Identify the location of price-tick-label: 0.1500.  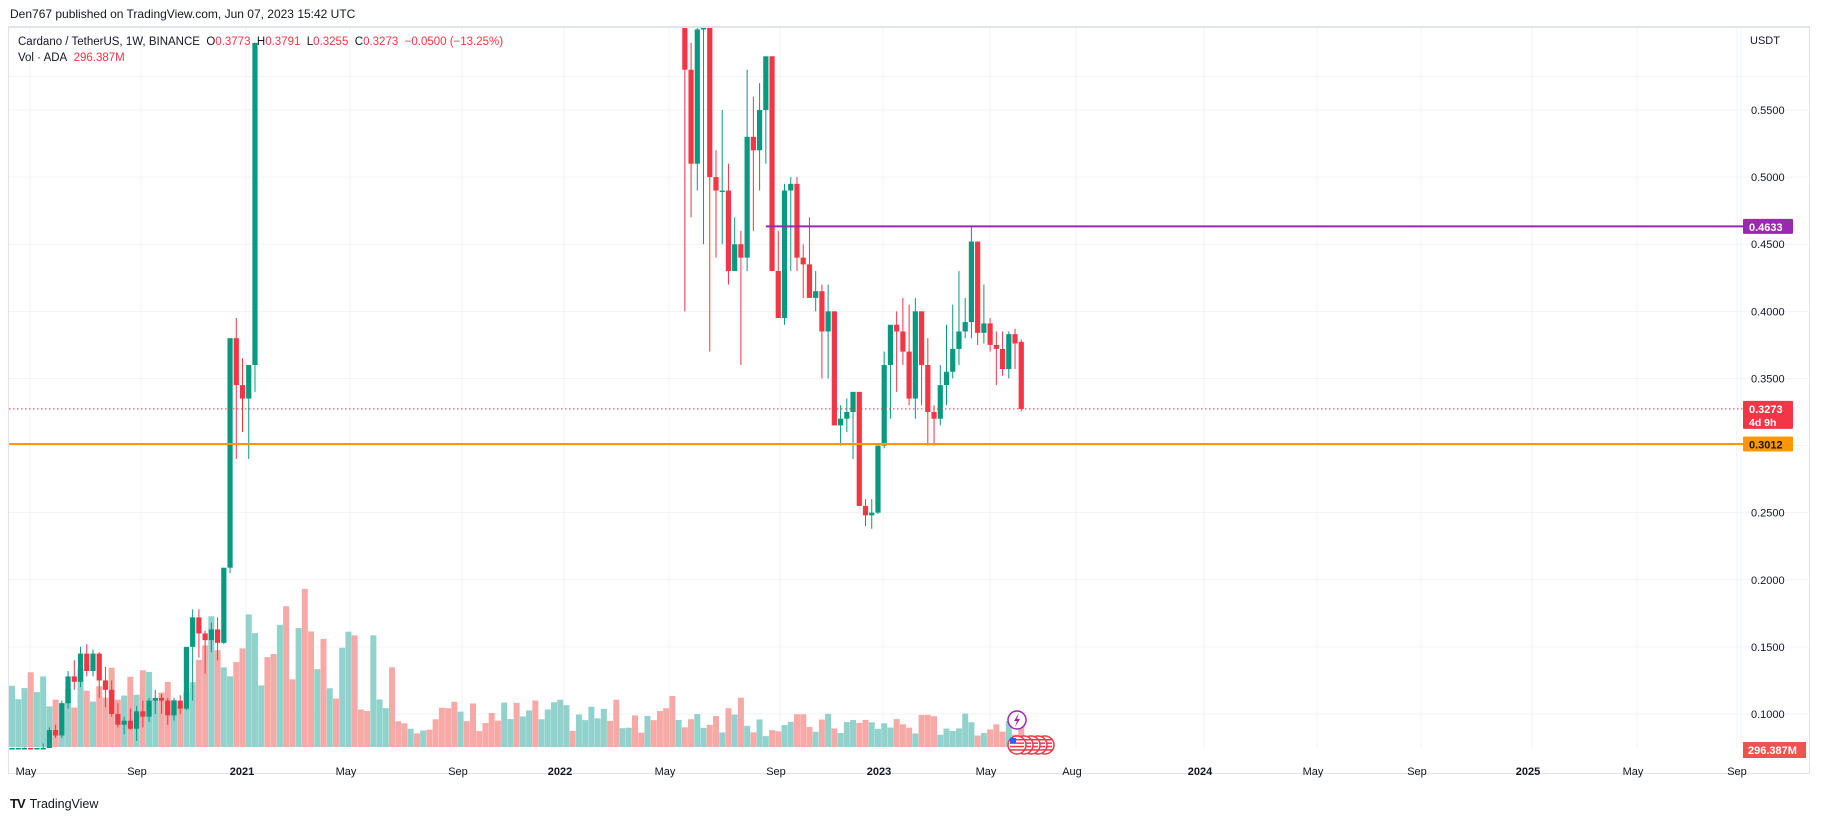
(1768, 648).